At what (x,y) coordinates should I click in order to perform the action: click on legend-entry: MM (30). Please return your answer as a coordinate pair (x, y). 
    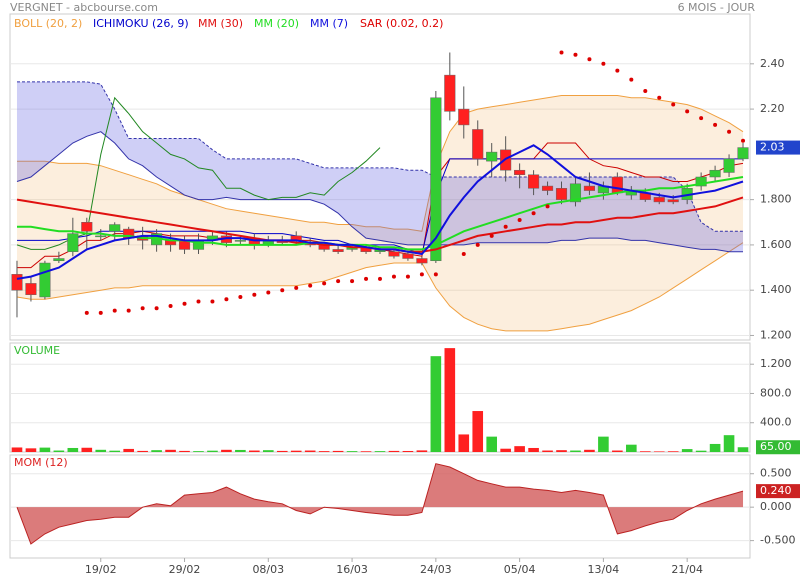
    Looking at the image, I should click on (220, 23).